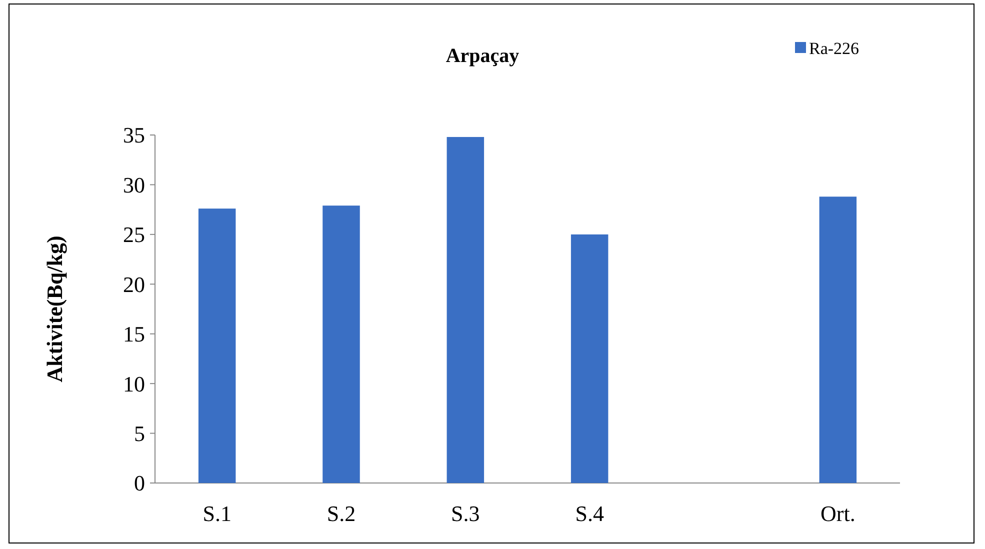 This screenshot has width=985, height=549. I want to click on y-tick-label: 0, so click(139, 483).